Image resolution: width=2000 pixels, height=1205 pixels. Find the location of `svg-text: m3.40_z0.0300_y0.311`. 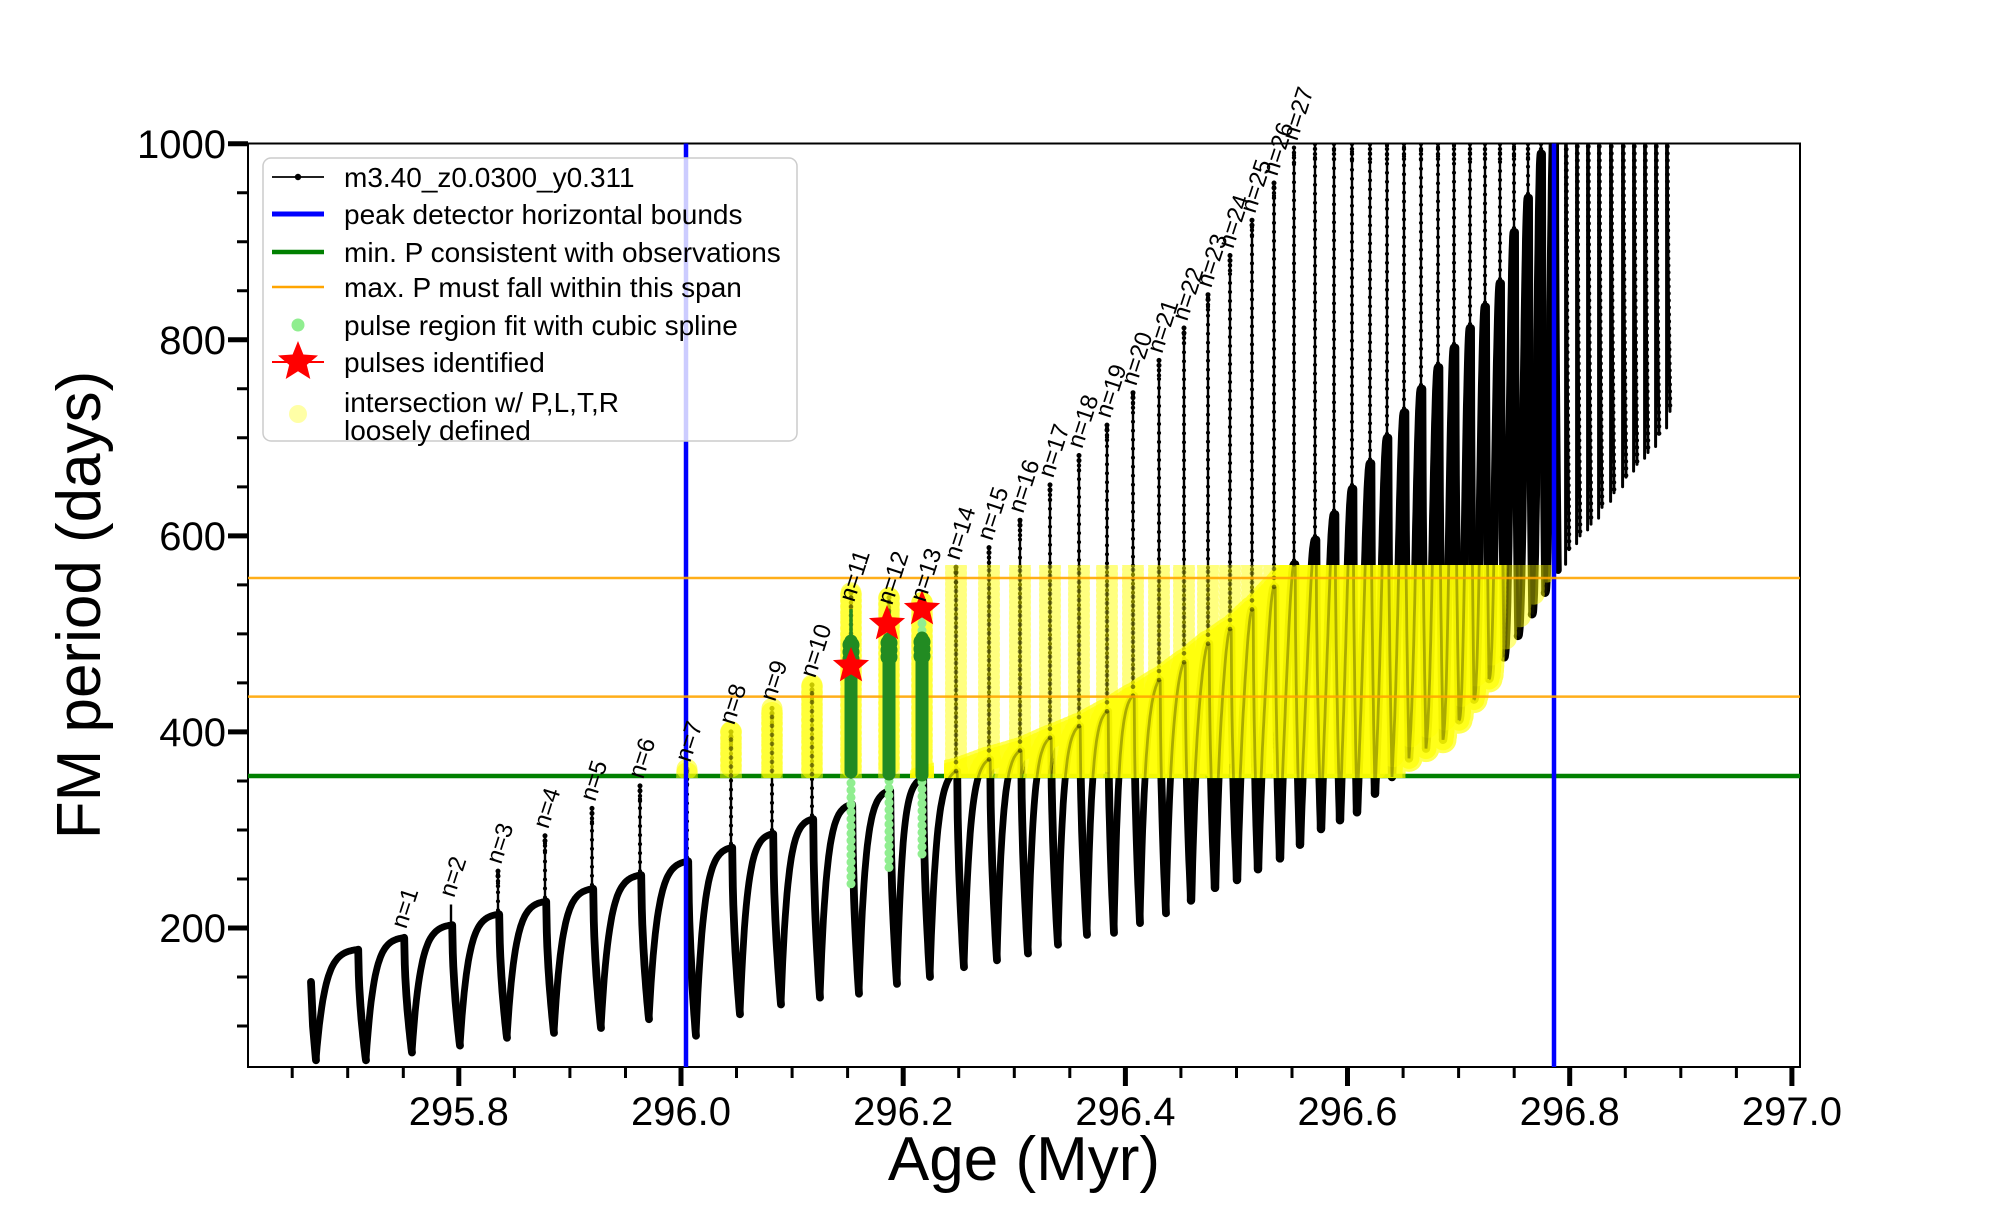

svg-text: m3.40_z0.0300_y0.311 is located at coordinates (489, 177).